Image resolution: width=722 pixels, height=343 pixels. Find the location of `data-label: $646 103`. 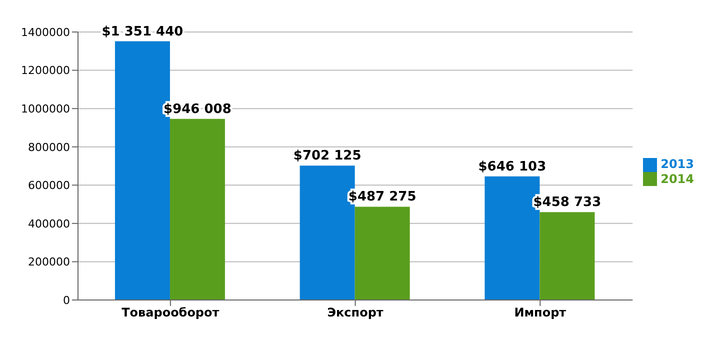

data-label: $646 103 is located at coordinates (512, 166).